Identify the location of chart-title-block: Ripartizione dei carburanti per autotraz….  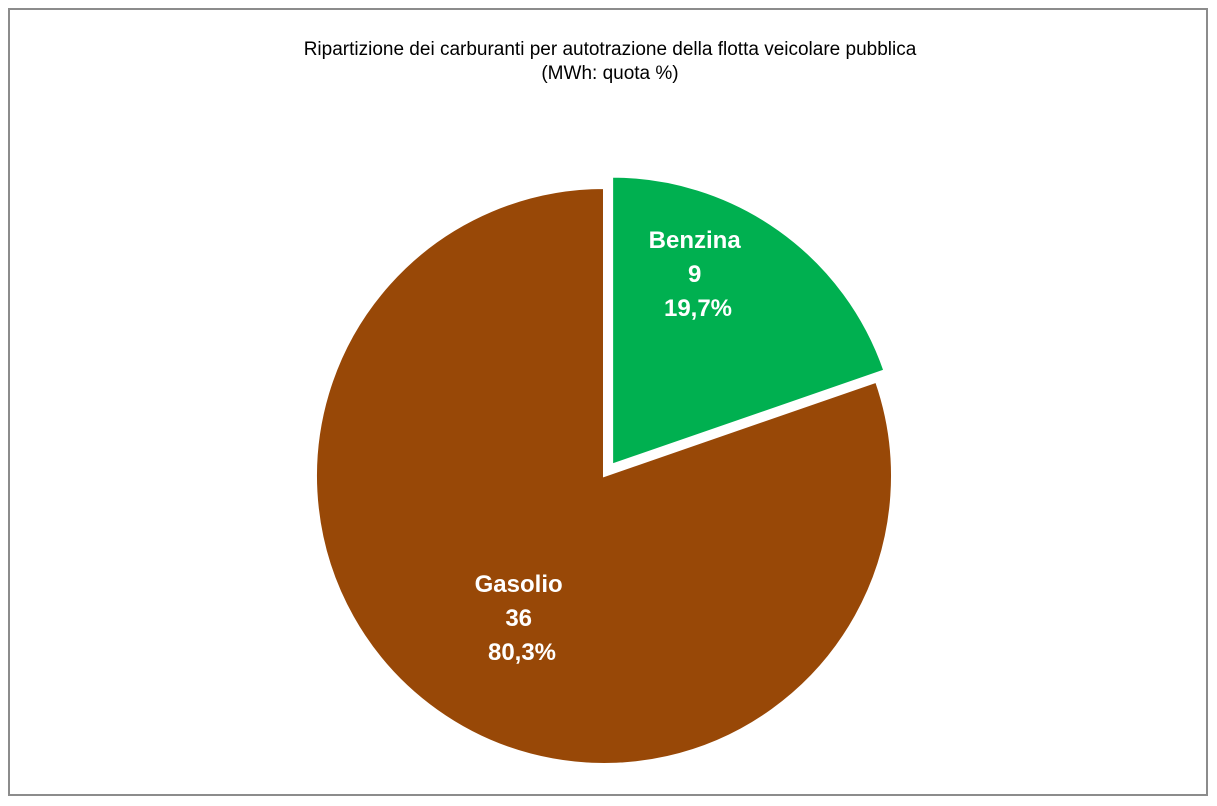
(610, 62).